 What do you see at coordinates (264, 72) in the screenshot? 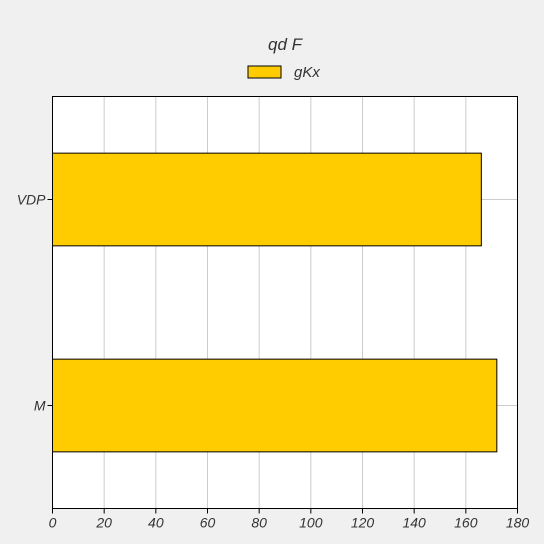
I see `legend-swatch` at bounding box center [264, 72].